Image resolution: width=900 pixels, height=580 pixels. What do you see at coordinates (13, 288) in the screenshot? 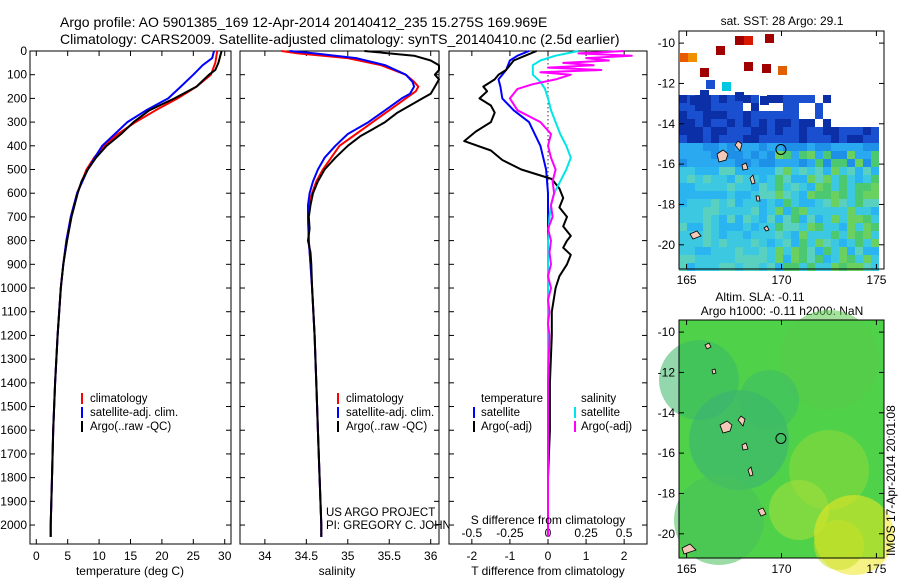
I see `depth-tick-label: 1000` at bounding box center [13, 288].